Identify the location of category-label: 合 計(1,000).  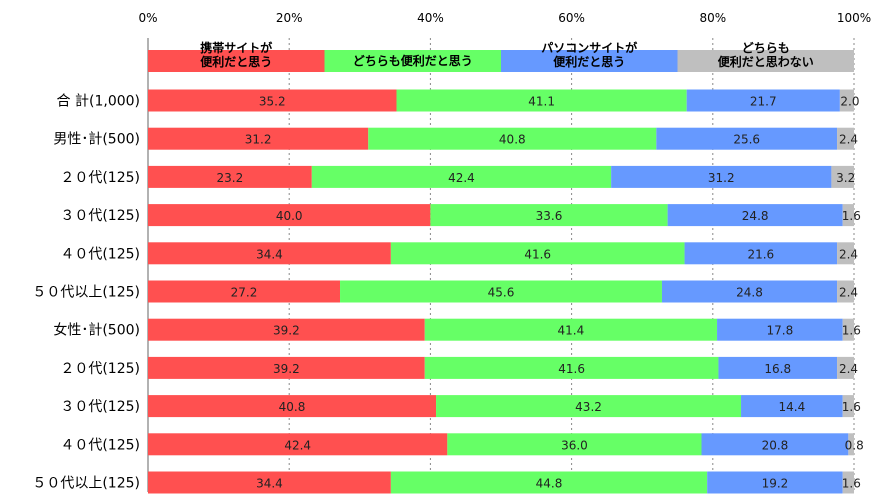
(98, 102).